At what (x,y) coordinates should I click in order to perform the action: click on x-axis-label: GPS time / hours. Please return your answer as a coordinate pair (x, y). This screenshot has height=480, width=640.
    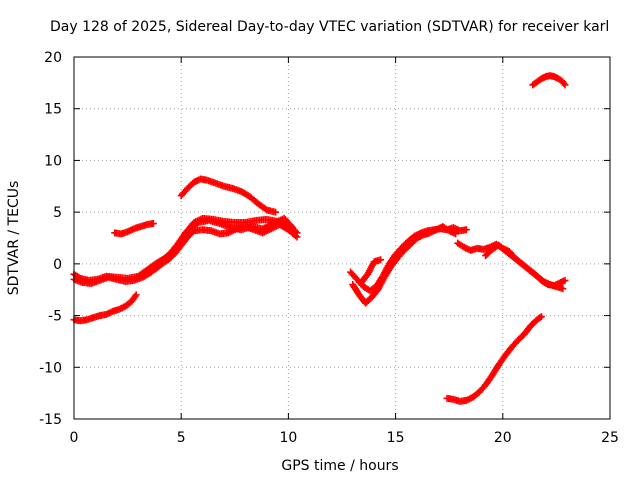
    Looking at the image, I should click on (339, 466).